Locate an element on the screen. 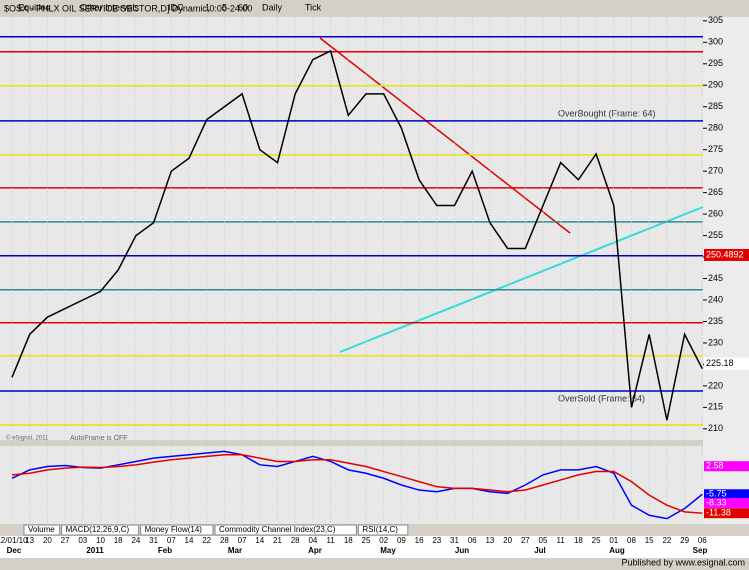  toolbar-button: 5 is located at coordinates (224, 7).